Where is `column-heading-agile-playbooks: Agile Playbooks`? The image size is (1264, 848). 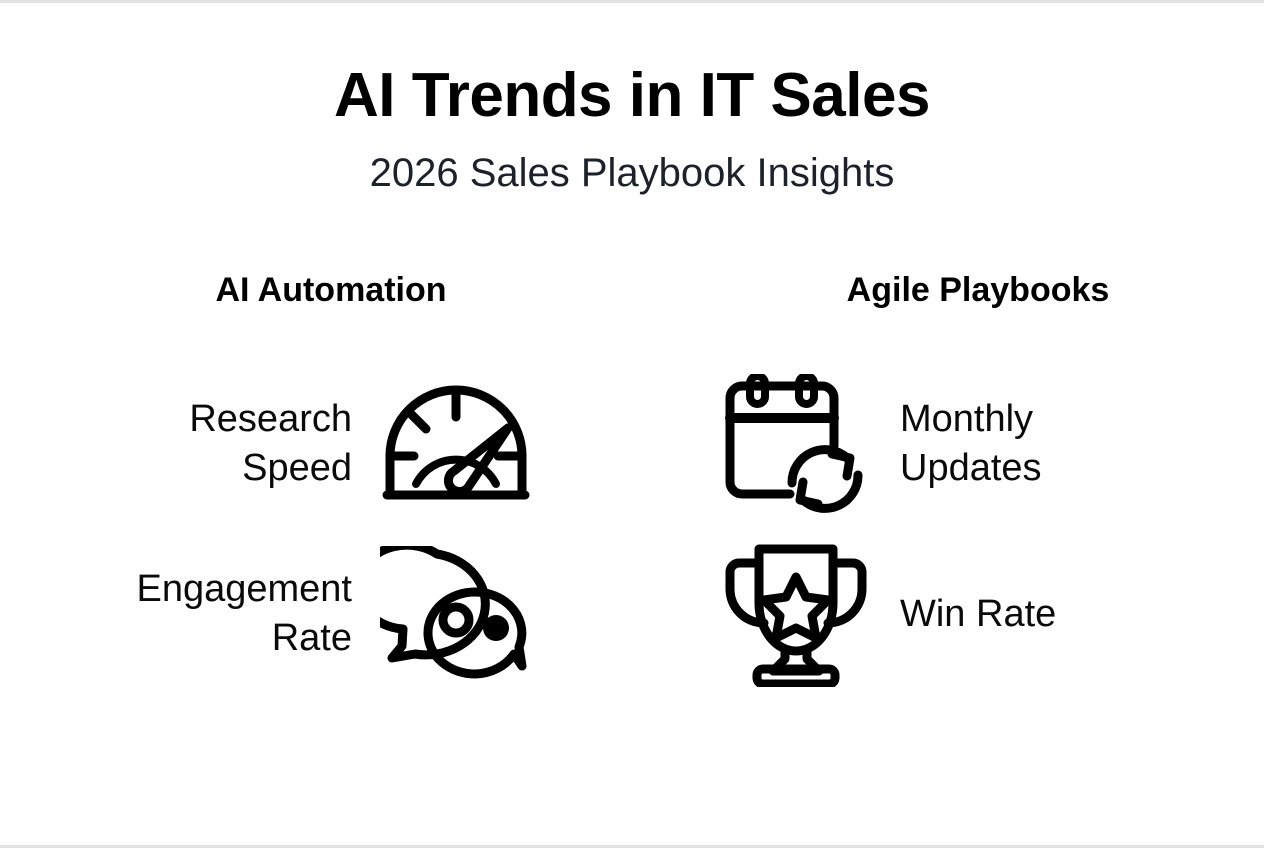
column-heading-agile-playbooks: Agile Playbooks is located at coordinates (978, 290).